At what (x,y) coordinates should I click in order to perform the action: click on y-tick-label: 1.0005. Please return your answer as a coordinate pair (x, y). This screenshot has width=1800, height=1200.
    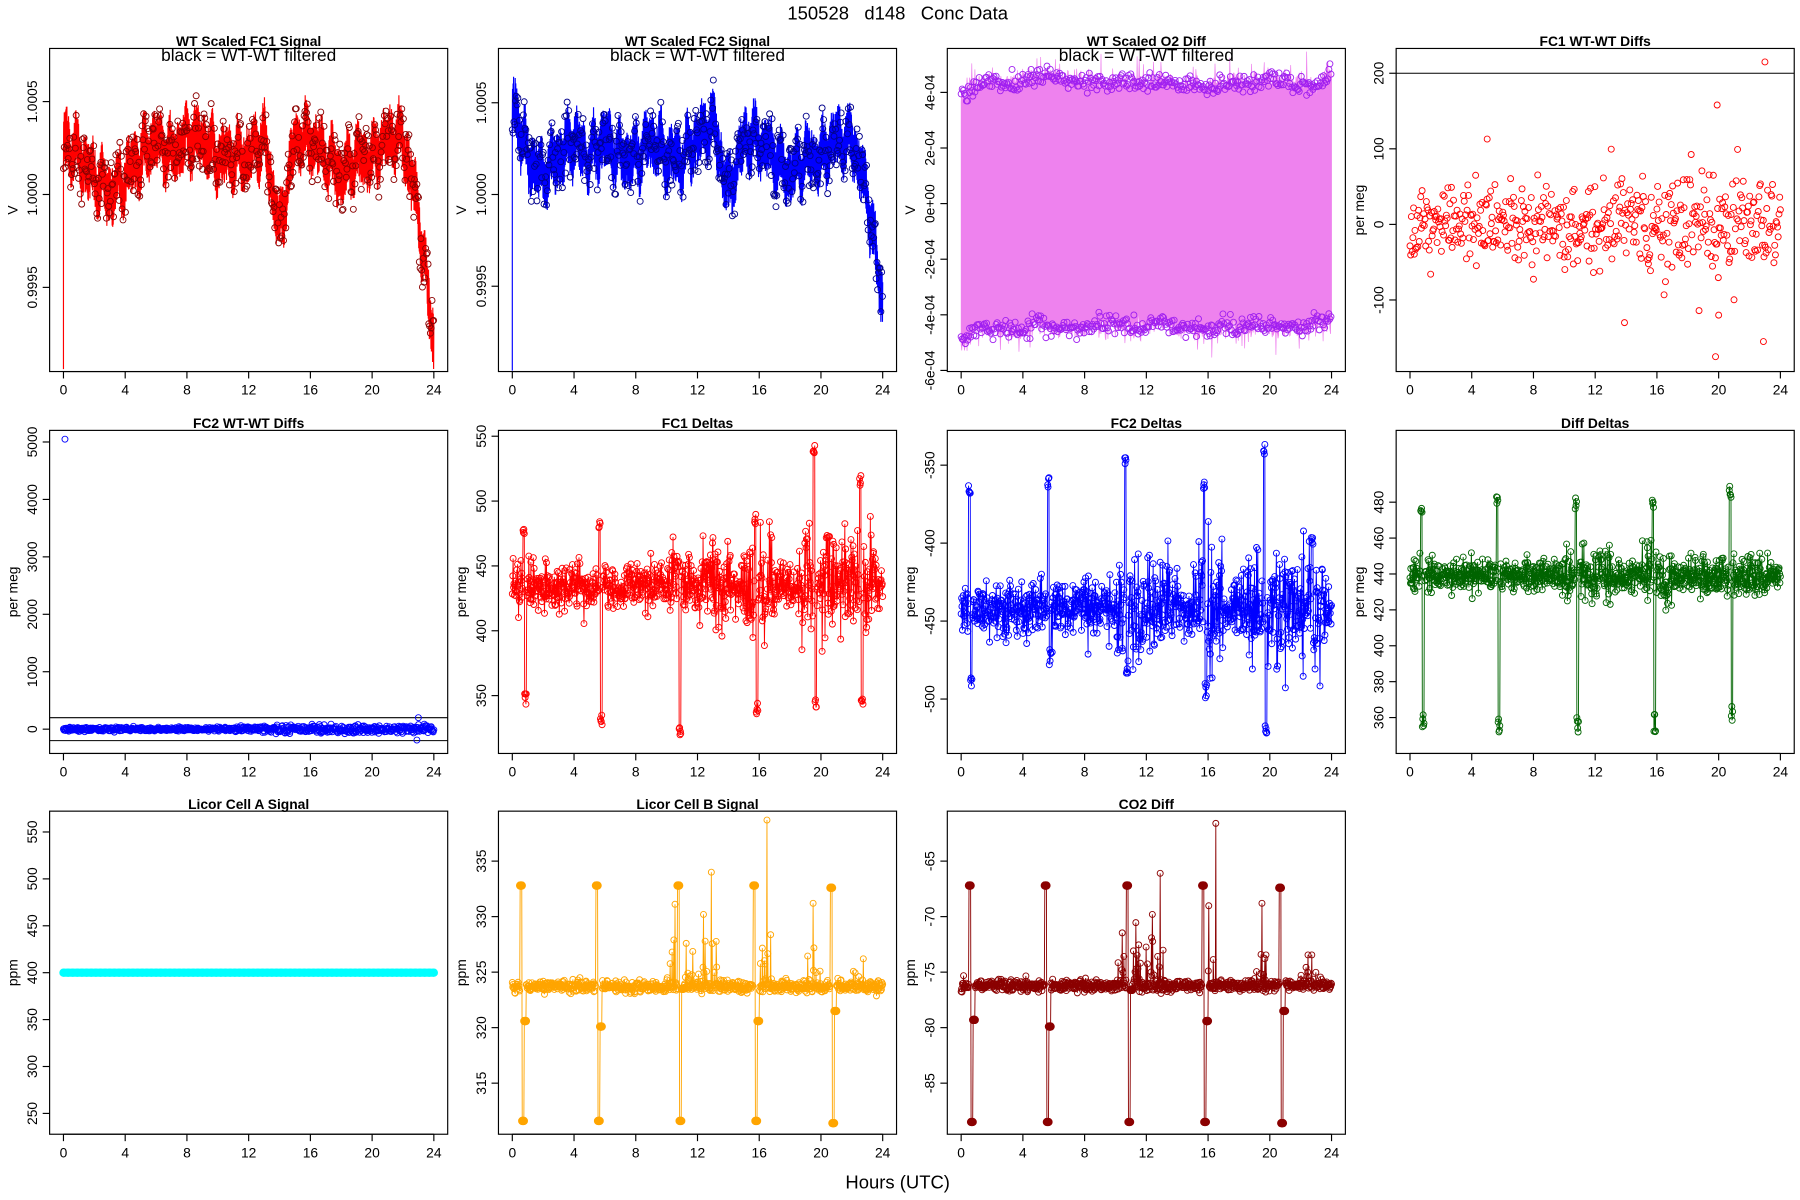
    Looking at the image, I should click on (481, 102).